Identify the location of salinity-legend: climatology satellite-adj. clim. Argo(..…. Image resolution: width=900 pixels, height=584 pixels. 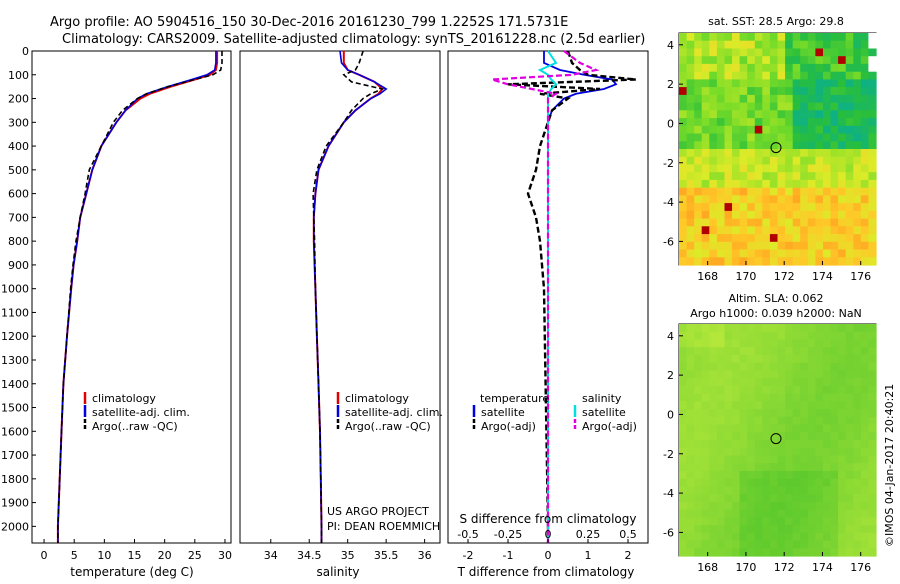
(389, 412).